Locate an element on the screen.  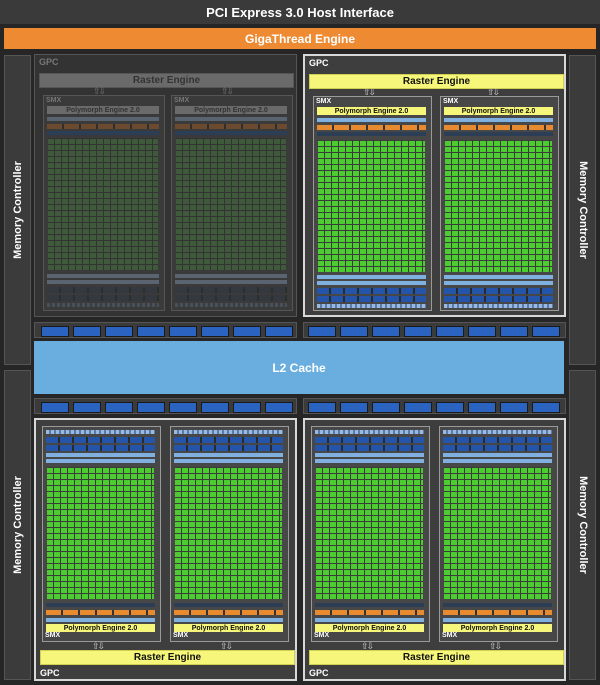
memory-controller-bottom-left: Memory Controller is located at coordinates (17, 525).